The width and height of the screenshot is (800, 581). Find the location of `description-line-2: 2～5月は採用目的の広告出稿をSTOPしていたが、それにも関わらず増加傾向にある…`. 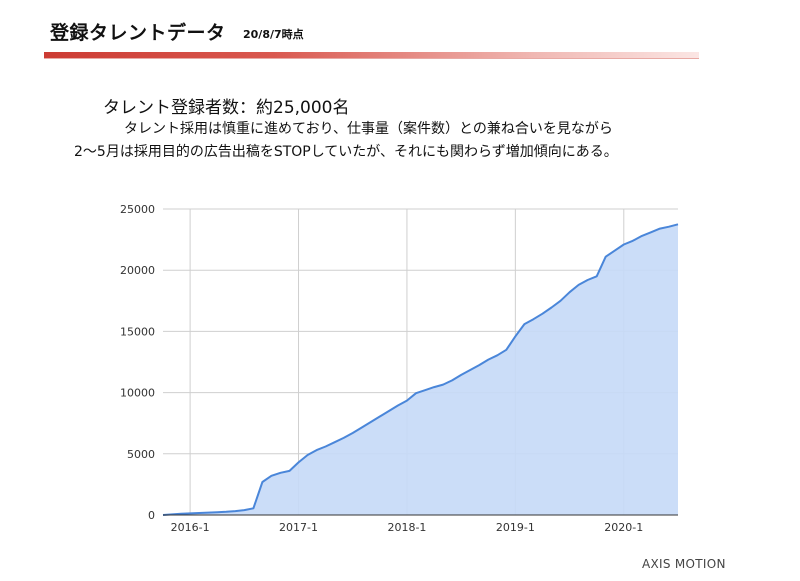

description-line-2: 2～5月は採用目的の広告出稿をSTOPしていたが、それにも関わらず増加傾向にある… is located at coordinates (346, 152).